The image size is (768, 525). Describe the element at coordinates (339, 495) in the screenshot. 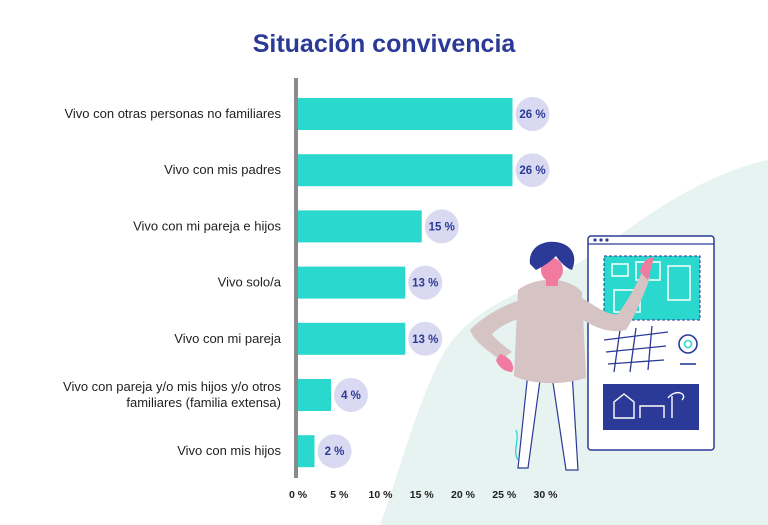

I see `x-tick-label: 5 %` at that location.